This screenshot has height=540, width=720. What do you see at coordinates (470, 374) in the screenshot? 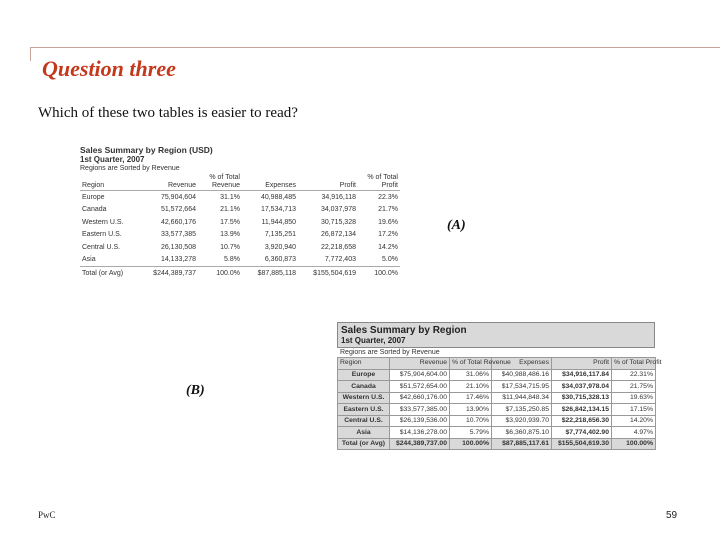
I see `cell: 31.06%` at bounding box center [470, 374].